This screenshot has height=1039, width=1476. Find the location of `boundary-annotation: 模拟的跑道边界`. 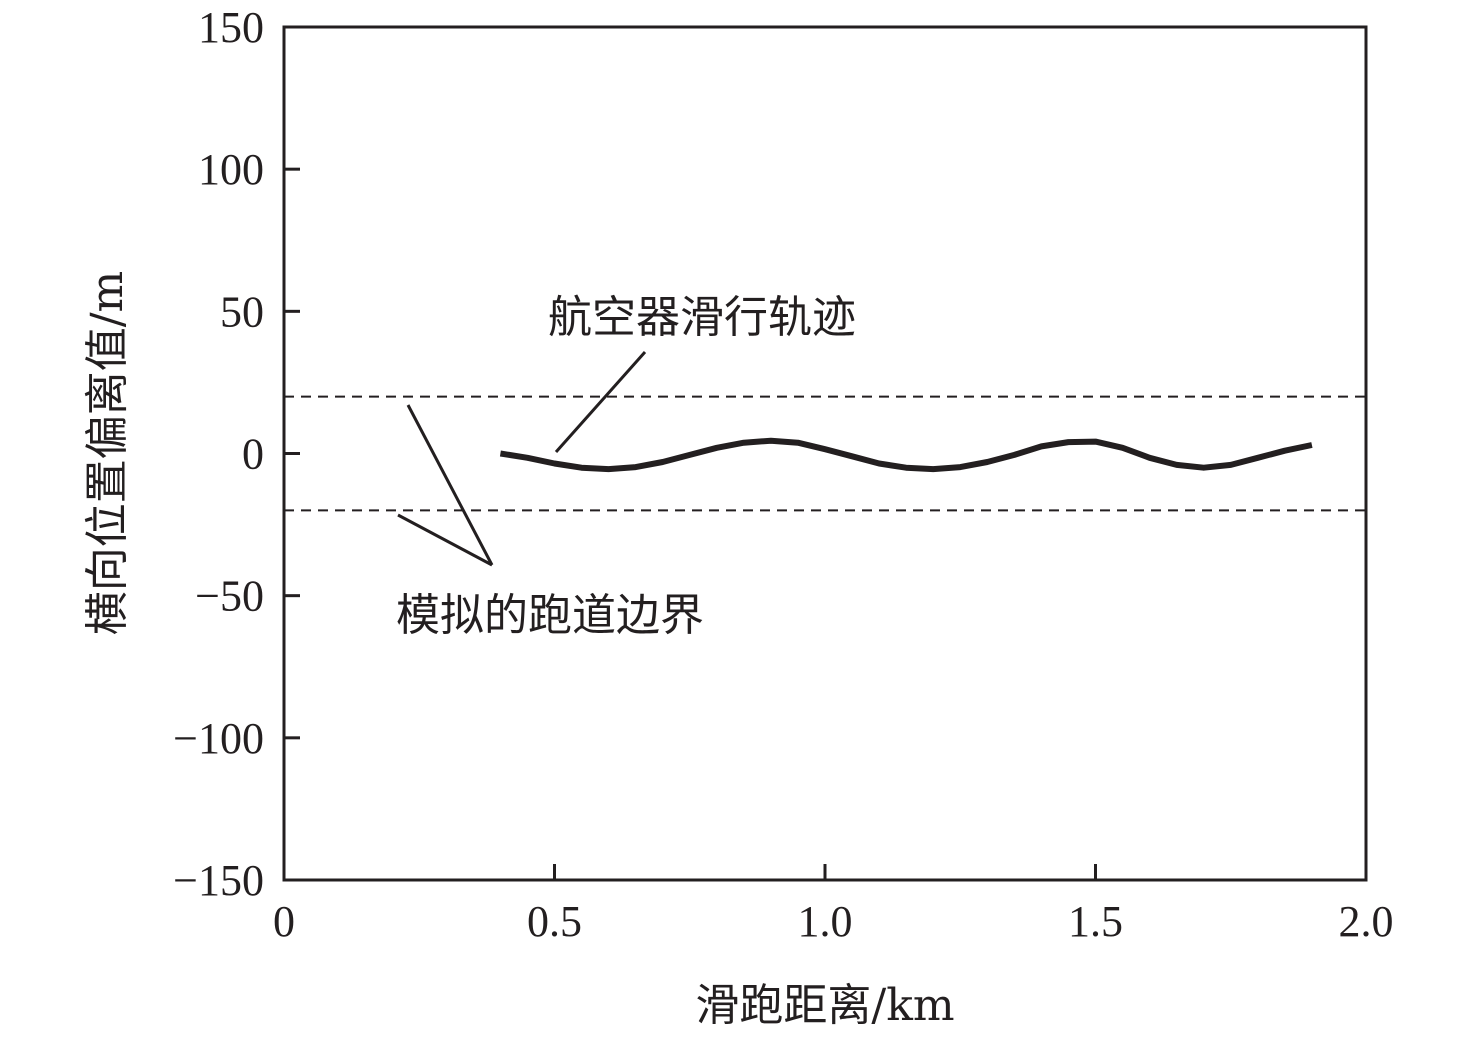

boundary-annotation: 模拟的跑道边界 is located at coordinates (550, 615).